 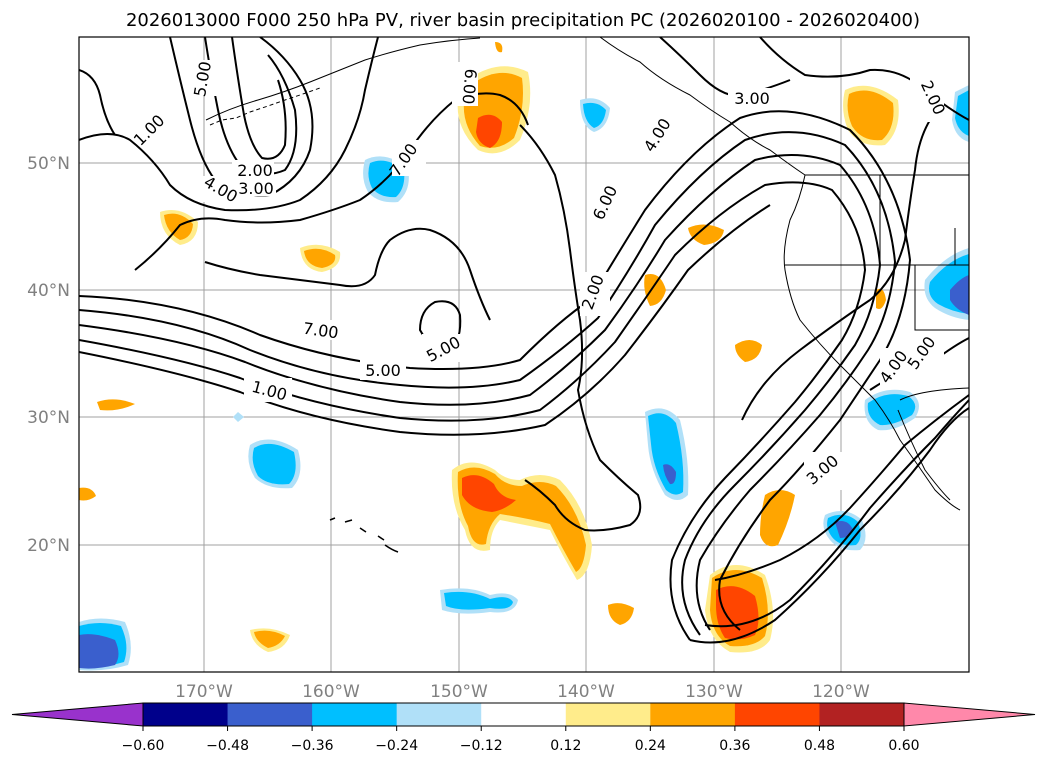 I want to click on lon-label-130w: 130°W, so click(x=714, y=692).